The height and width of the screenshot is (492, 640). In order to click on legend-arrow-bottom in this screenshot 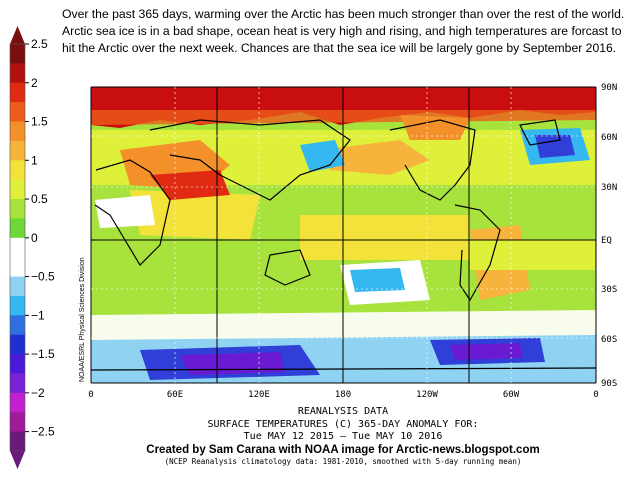, I will do `click(17, 460)`.